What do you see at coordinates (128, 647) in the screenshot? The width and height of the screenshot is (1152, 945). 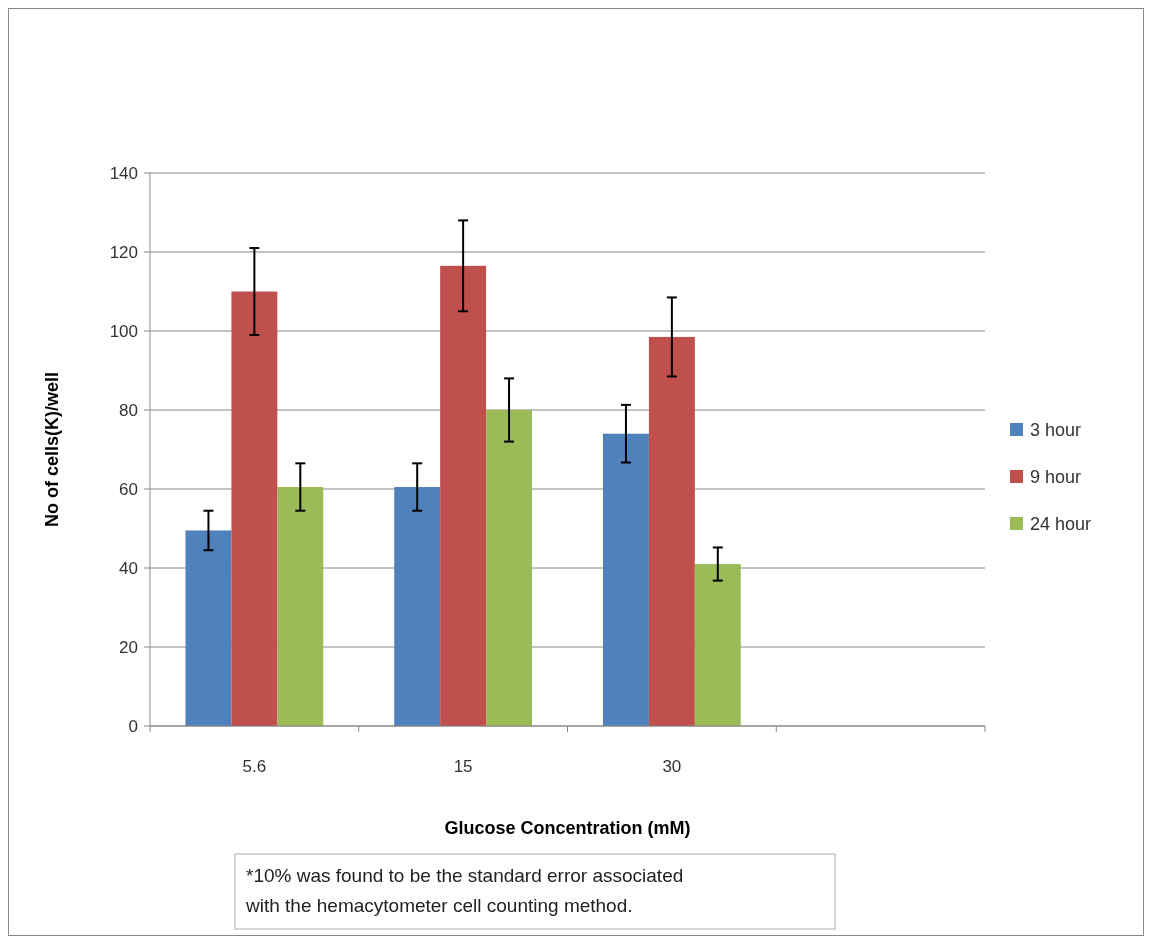 I see `y-tick-label: 20` at bounding box center [128, 647].